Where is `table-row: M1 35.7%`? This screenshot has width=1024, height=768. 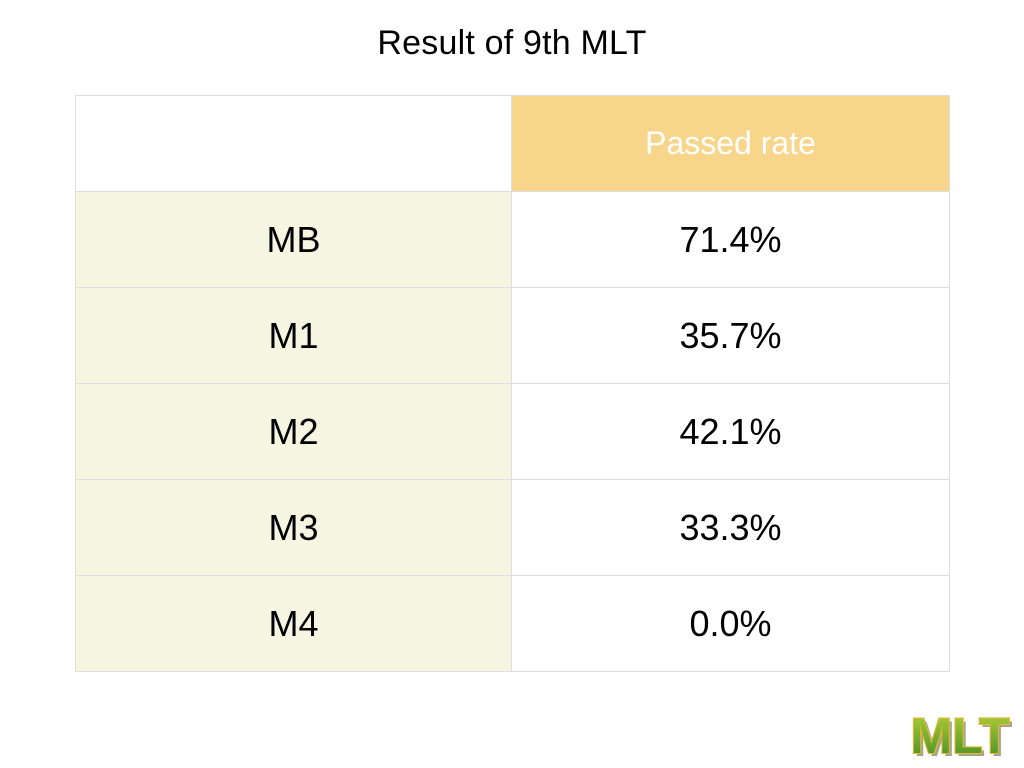 table-row: M1 35.7% is located at coordinates (512, 335).